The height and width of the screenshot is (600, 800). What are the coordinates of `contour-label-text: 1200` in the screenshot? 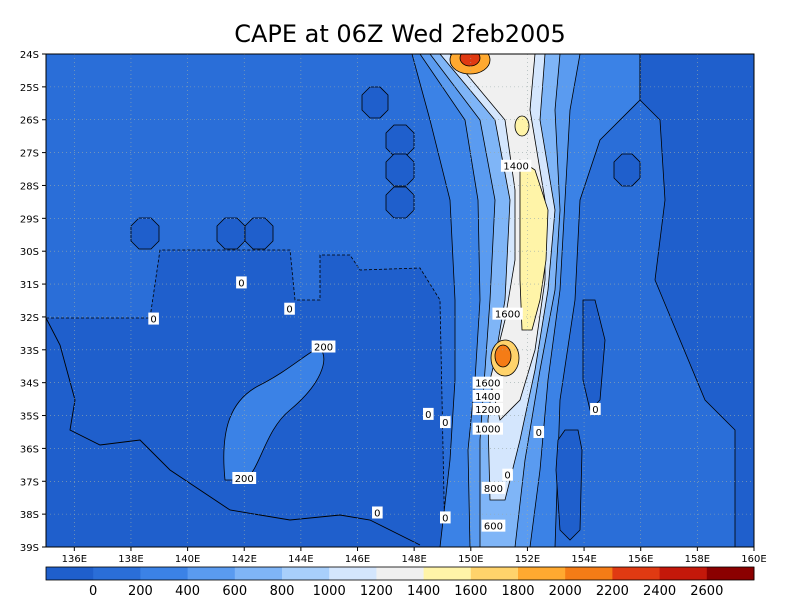 It's located at (487, 410).